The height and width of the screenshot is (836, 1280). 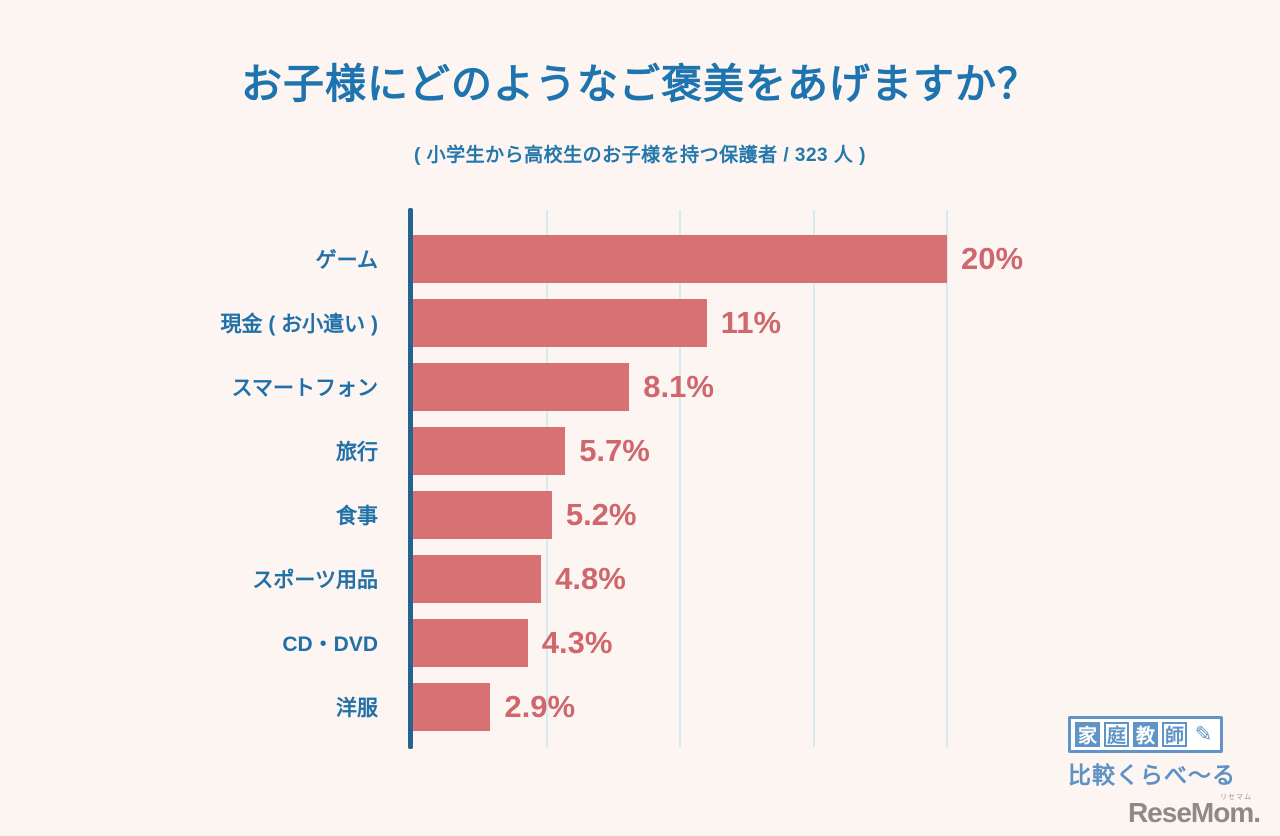 I want to click on chart-row: 食事 5.2%, so click(x=640, y=515).